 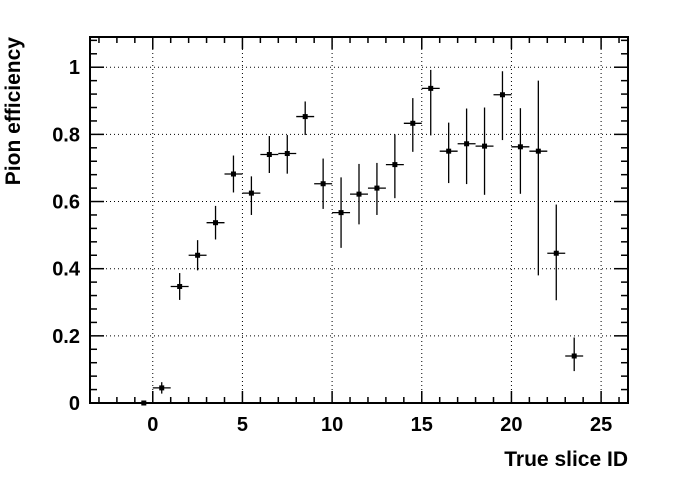 I want to click on x-tick-label: 25, so click(x=601, y=425).